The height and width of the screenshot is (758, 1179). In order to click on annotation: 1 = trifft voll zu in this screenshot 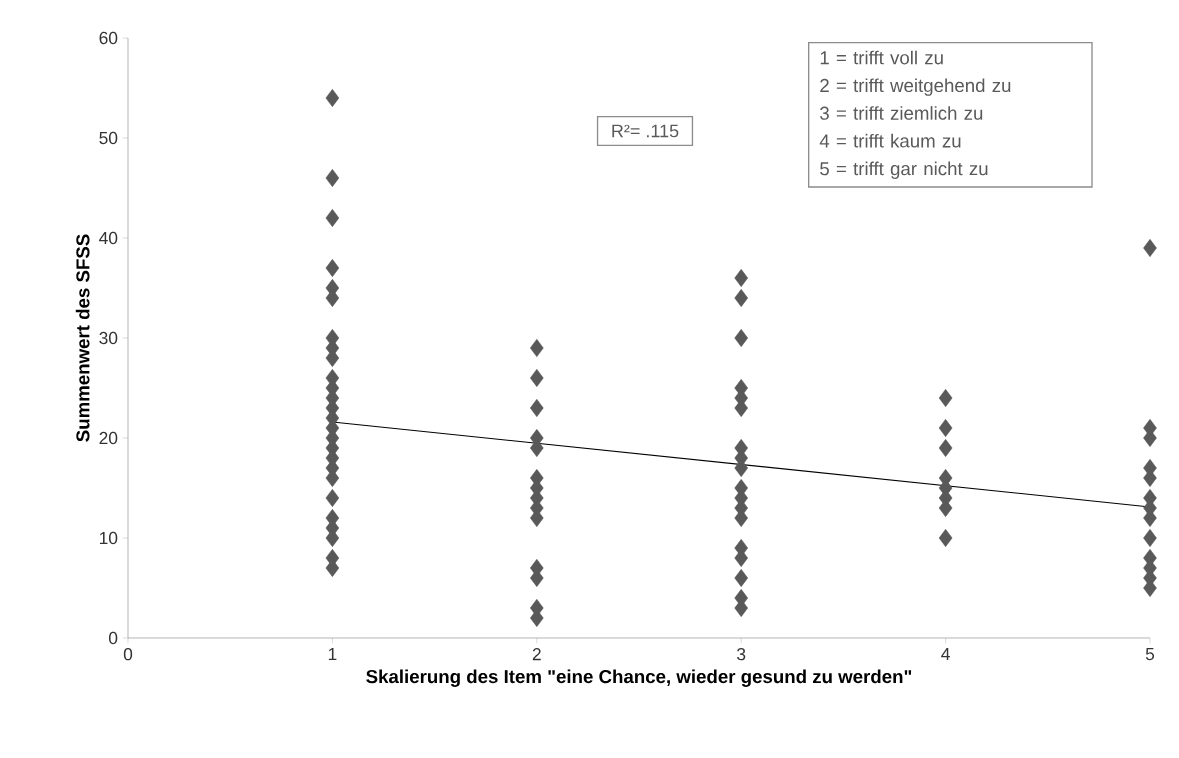, I will do `click(881, 57)`.